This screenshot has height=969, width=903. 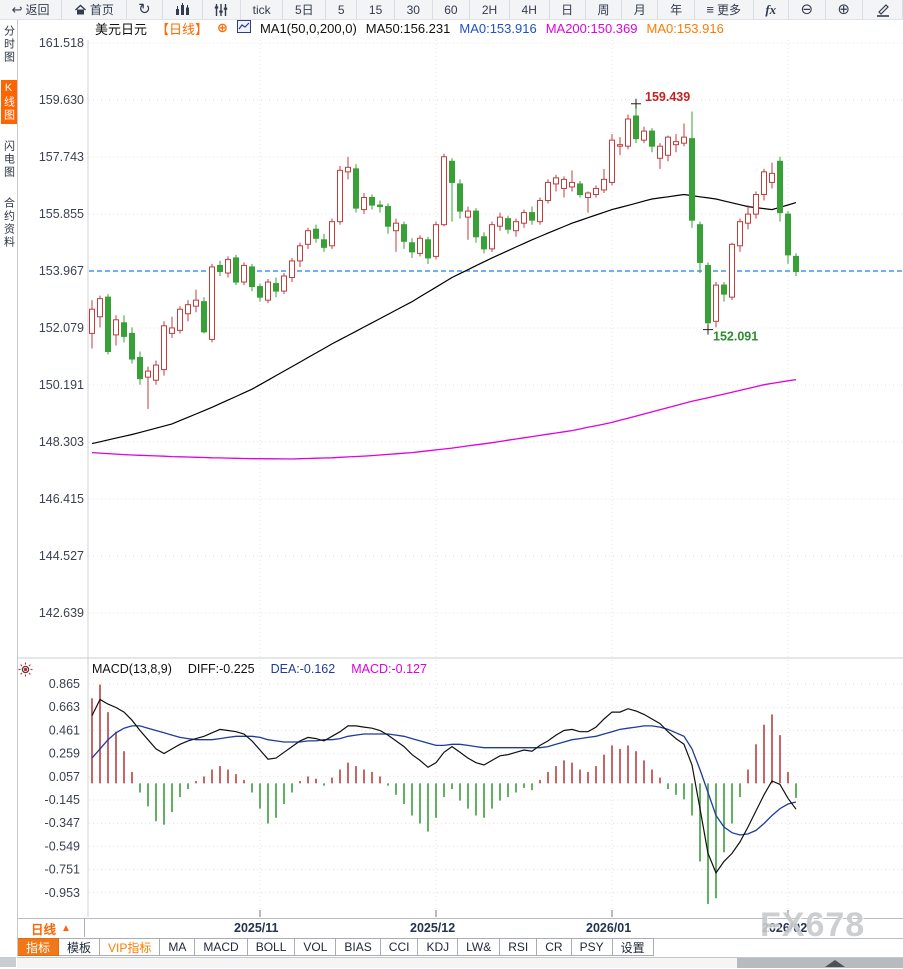 I want to click on scrollbar-corner, so click(x=8, y=962).